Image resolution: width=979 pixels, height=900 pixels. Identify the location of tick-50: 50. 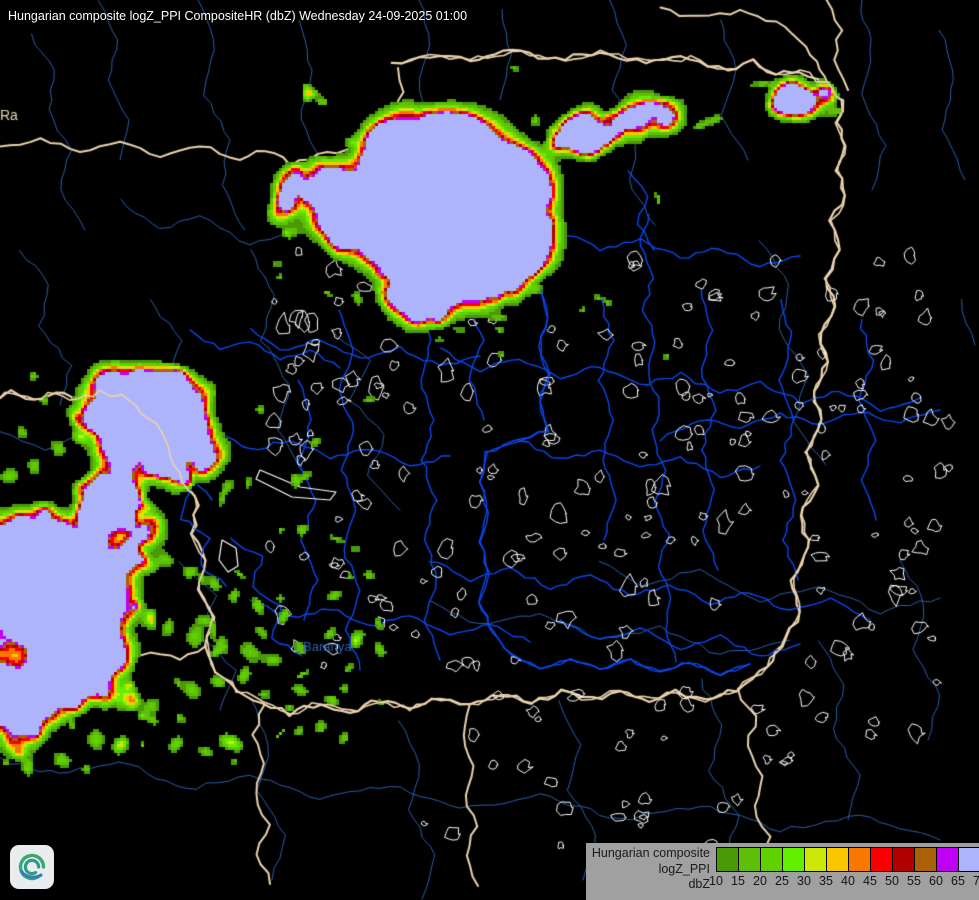
(892, 881).